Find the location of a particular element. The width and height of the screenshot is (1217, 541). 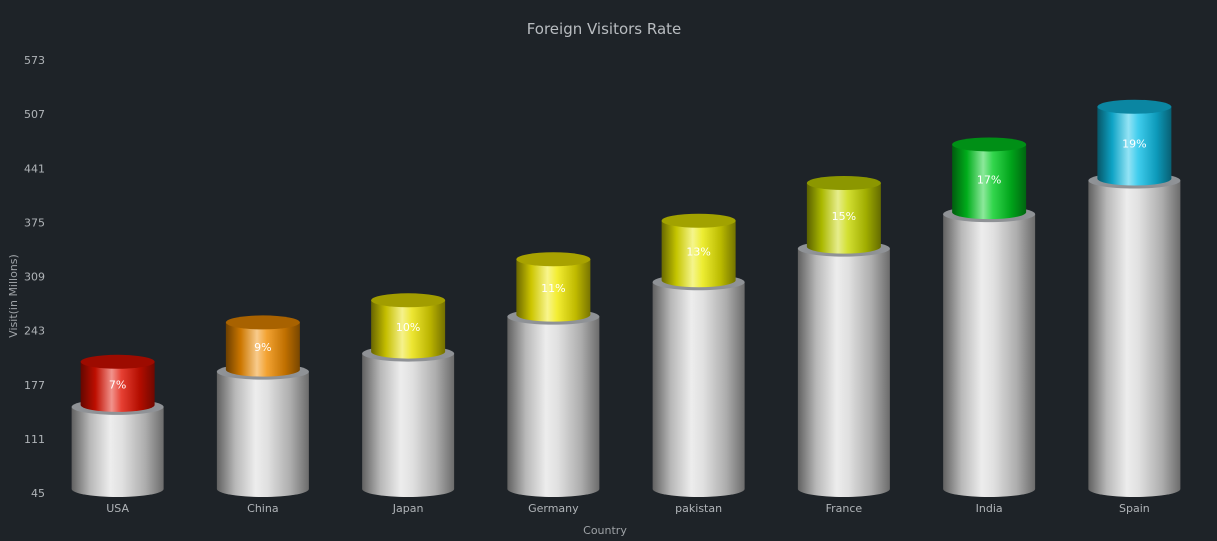

x-tick-label-spain: Spain is located at coordinates (1134, 508).